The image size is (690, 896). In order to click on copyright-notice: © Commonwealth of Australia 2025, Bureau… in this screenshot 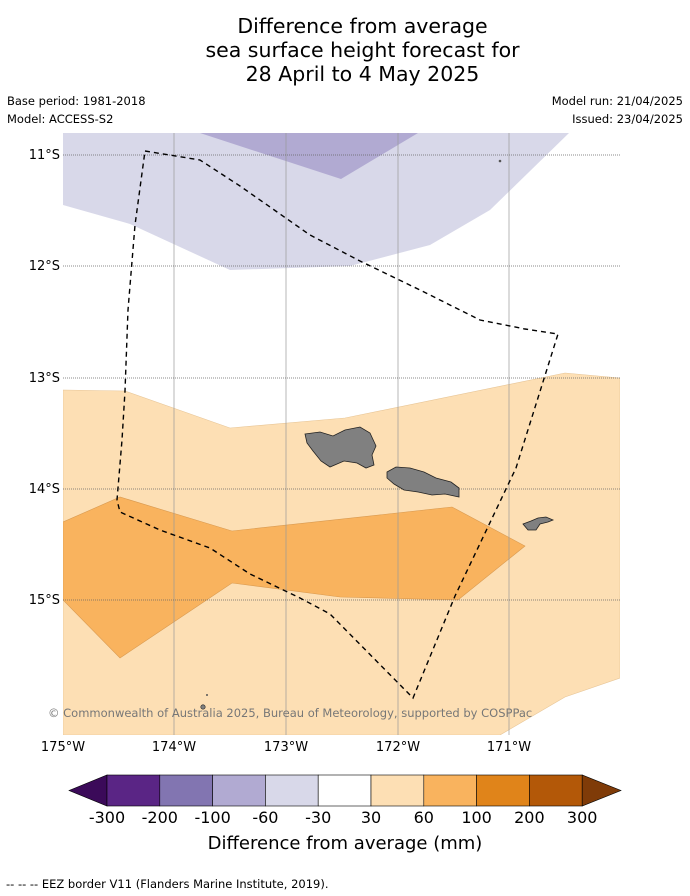, I will do `click(290, 713)`.